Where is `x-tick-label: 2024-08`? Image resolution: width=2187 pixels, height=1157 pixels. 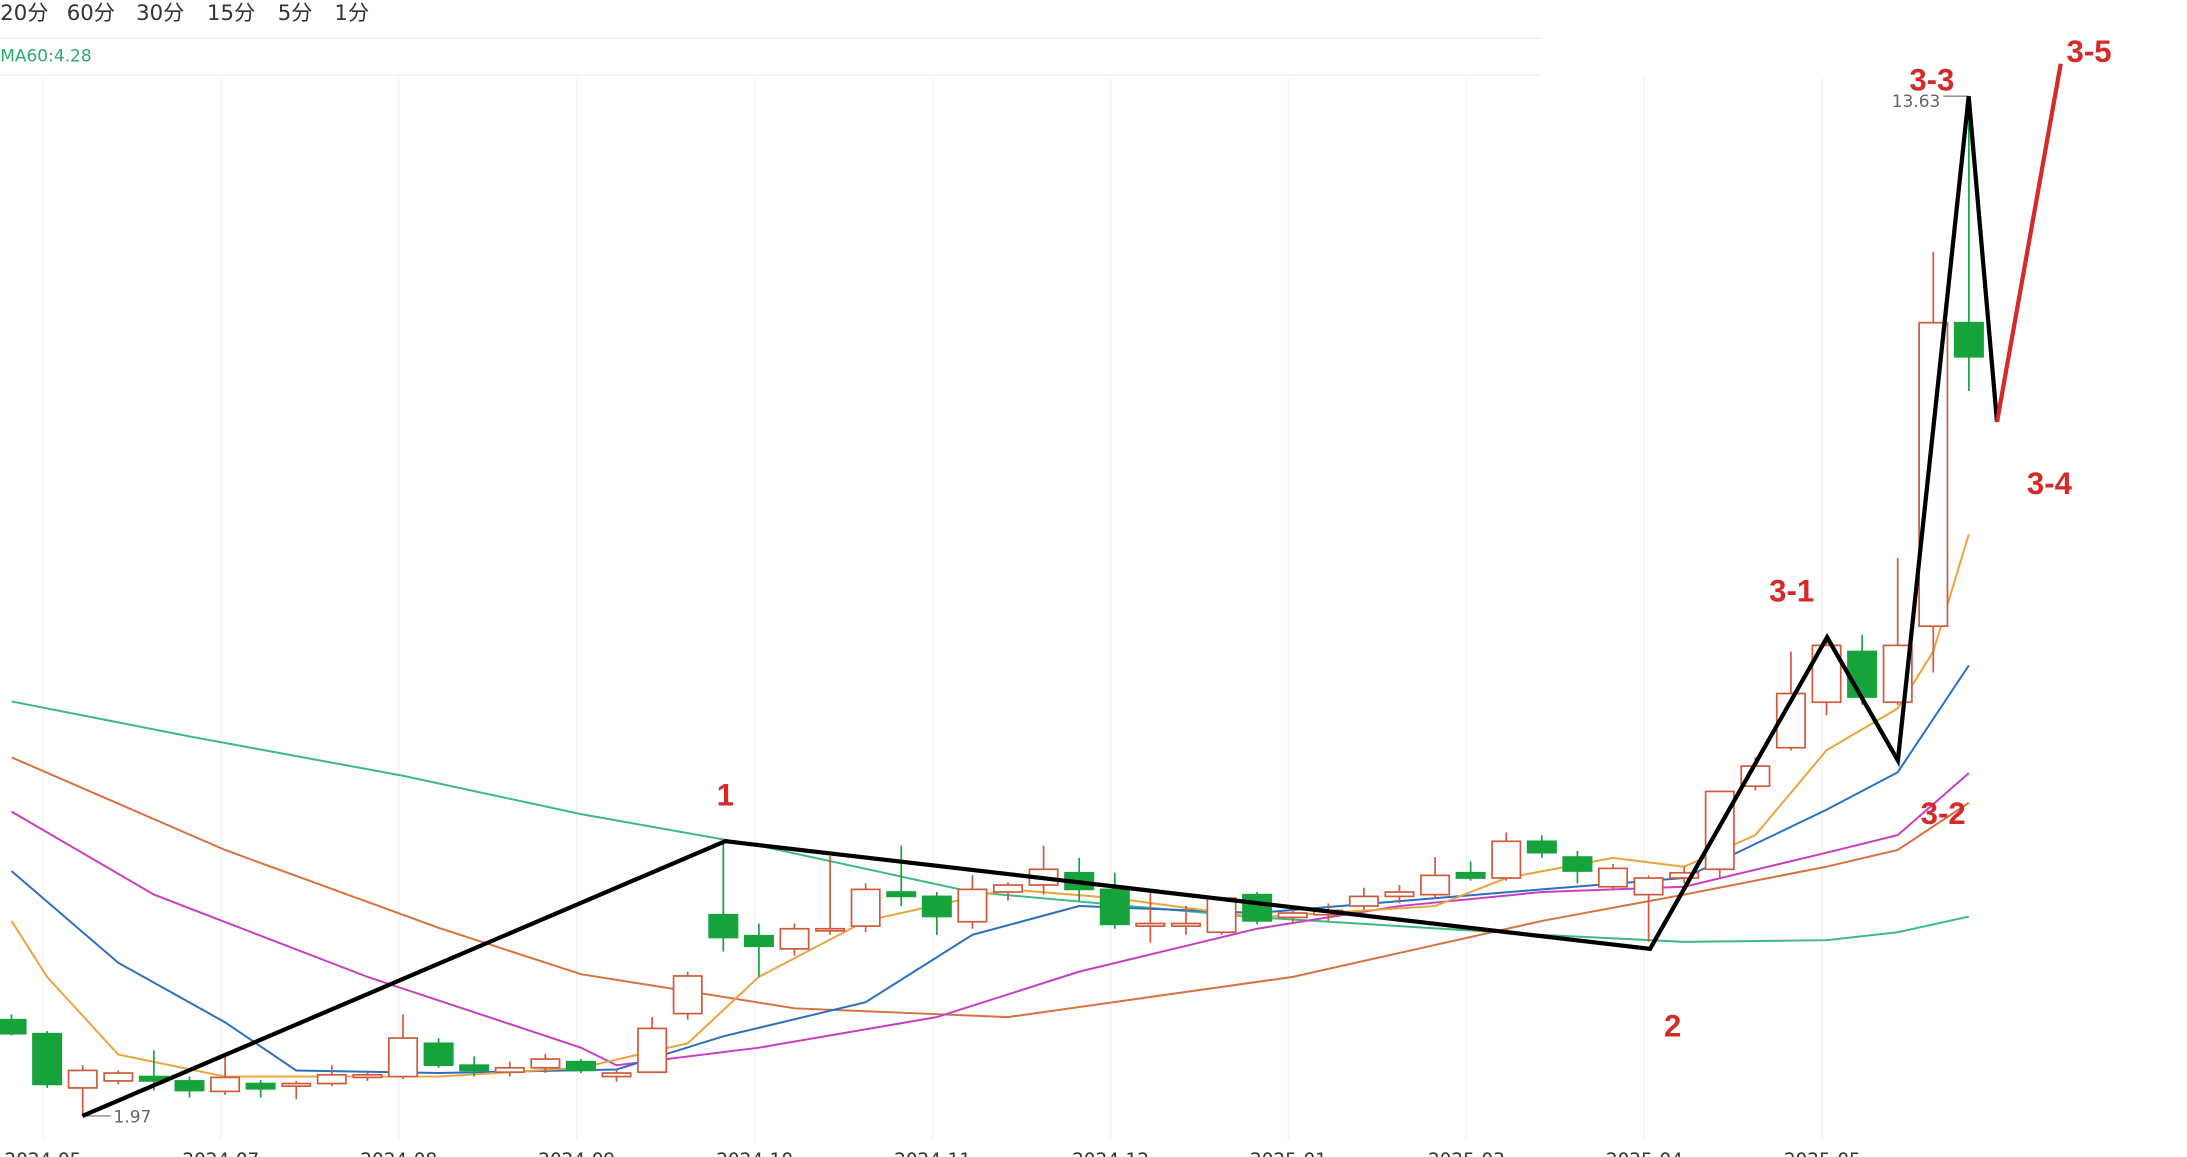
x-tick-label: 2024-08 is located at coordinates (398, 1153).